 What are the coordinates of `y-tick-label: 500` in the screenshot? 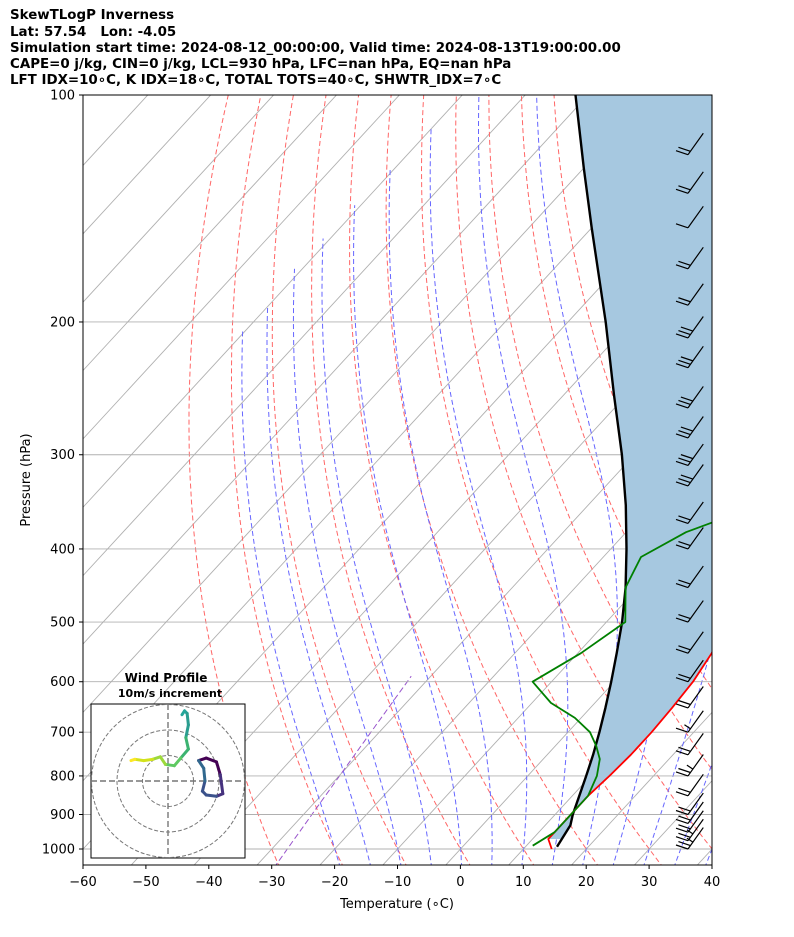 It's located at (62, 623).